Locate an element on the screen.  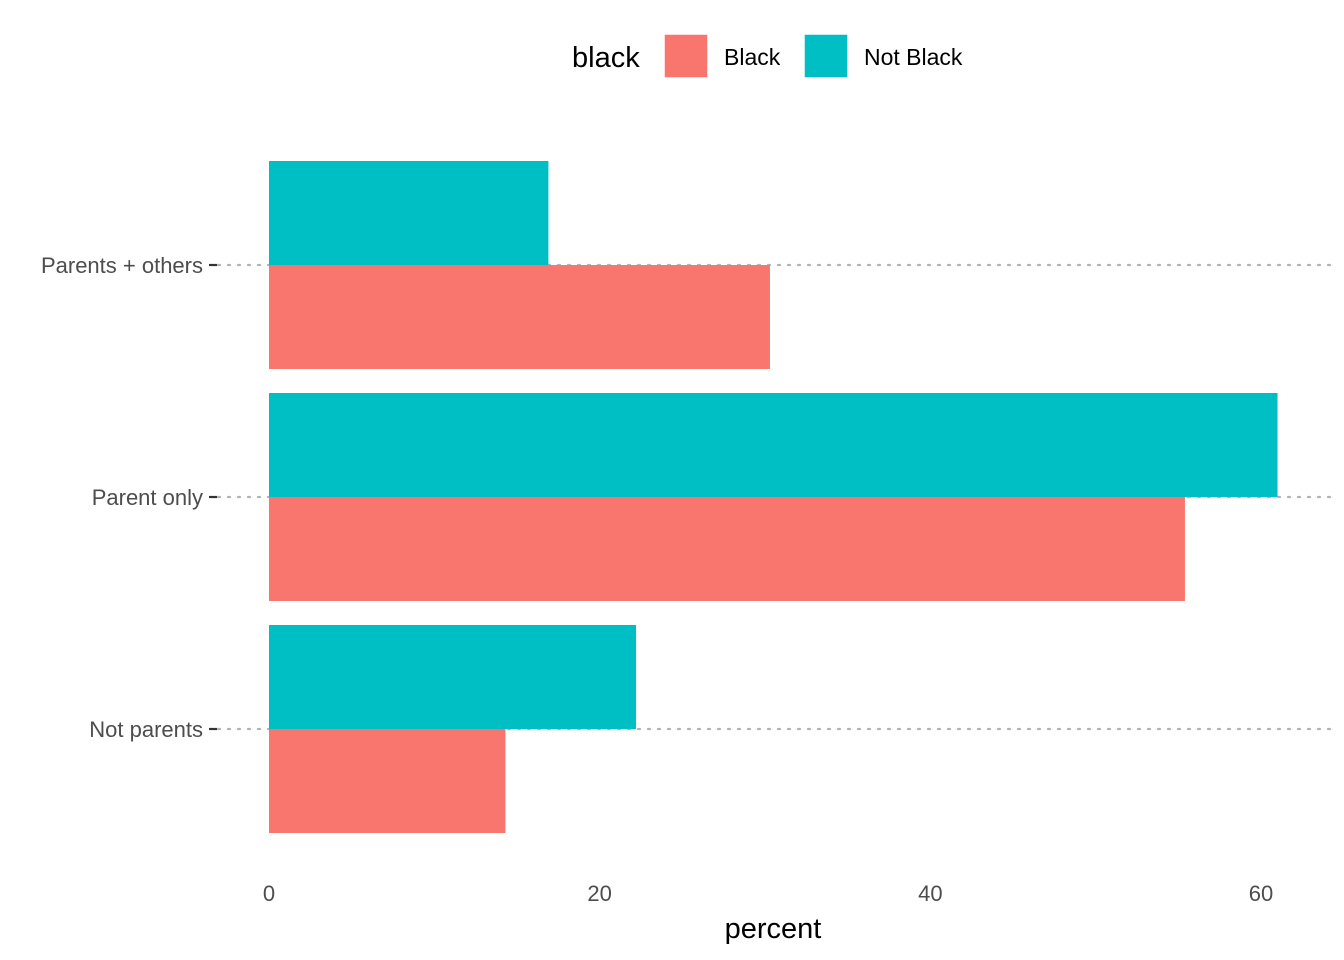
y-axis: Parents + others Parent only Not parents is located at coordinates (129, 497).